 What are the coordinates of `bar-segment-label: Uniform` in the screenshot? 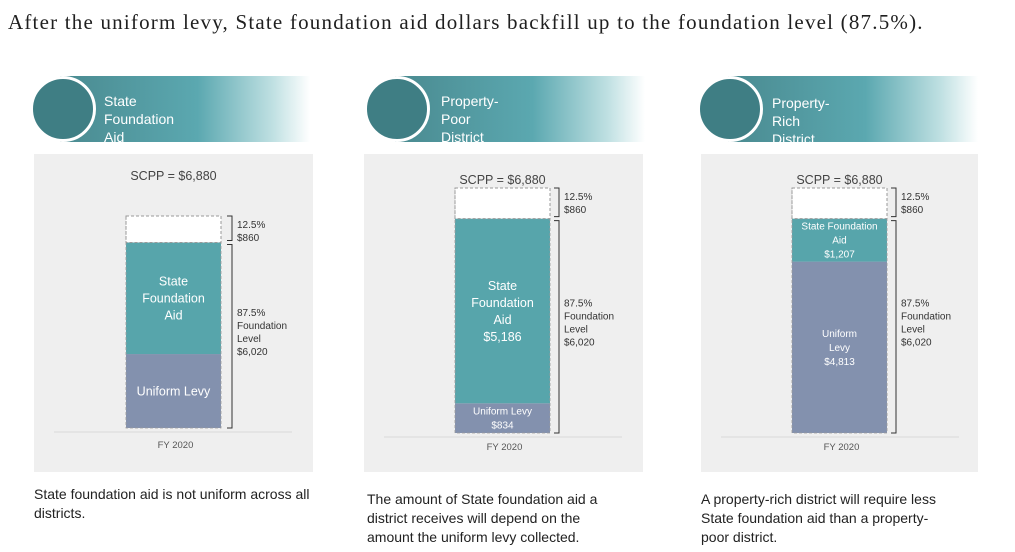 It's located at (839, 334).